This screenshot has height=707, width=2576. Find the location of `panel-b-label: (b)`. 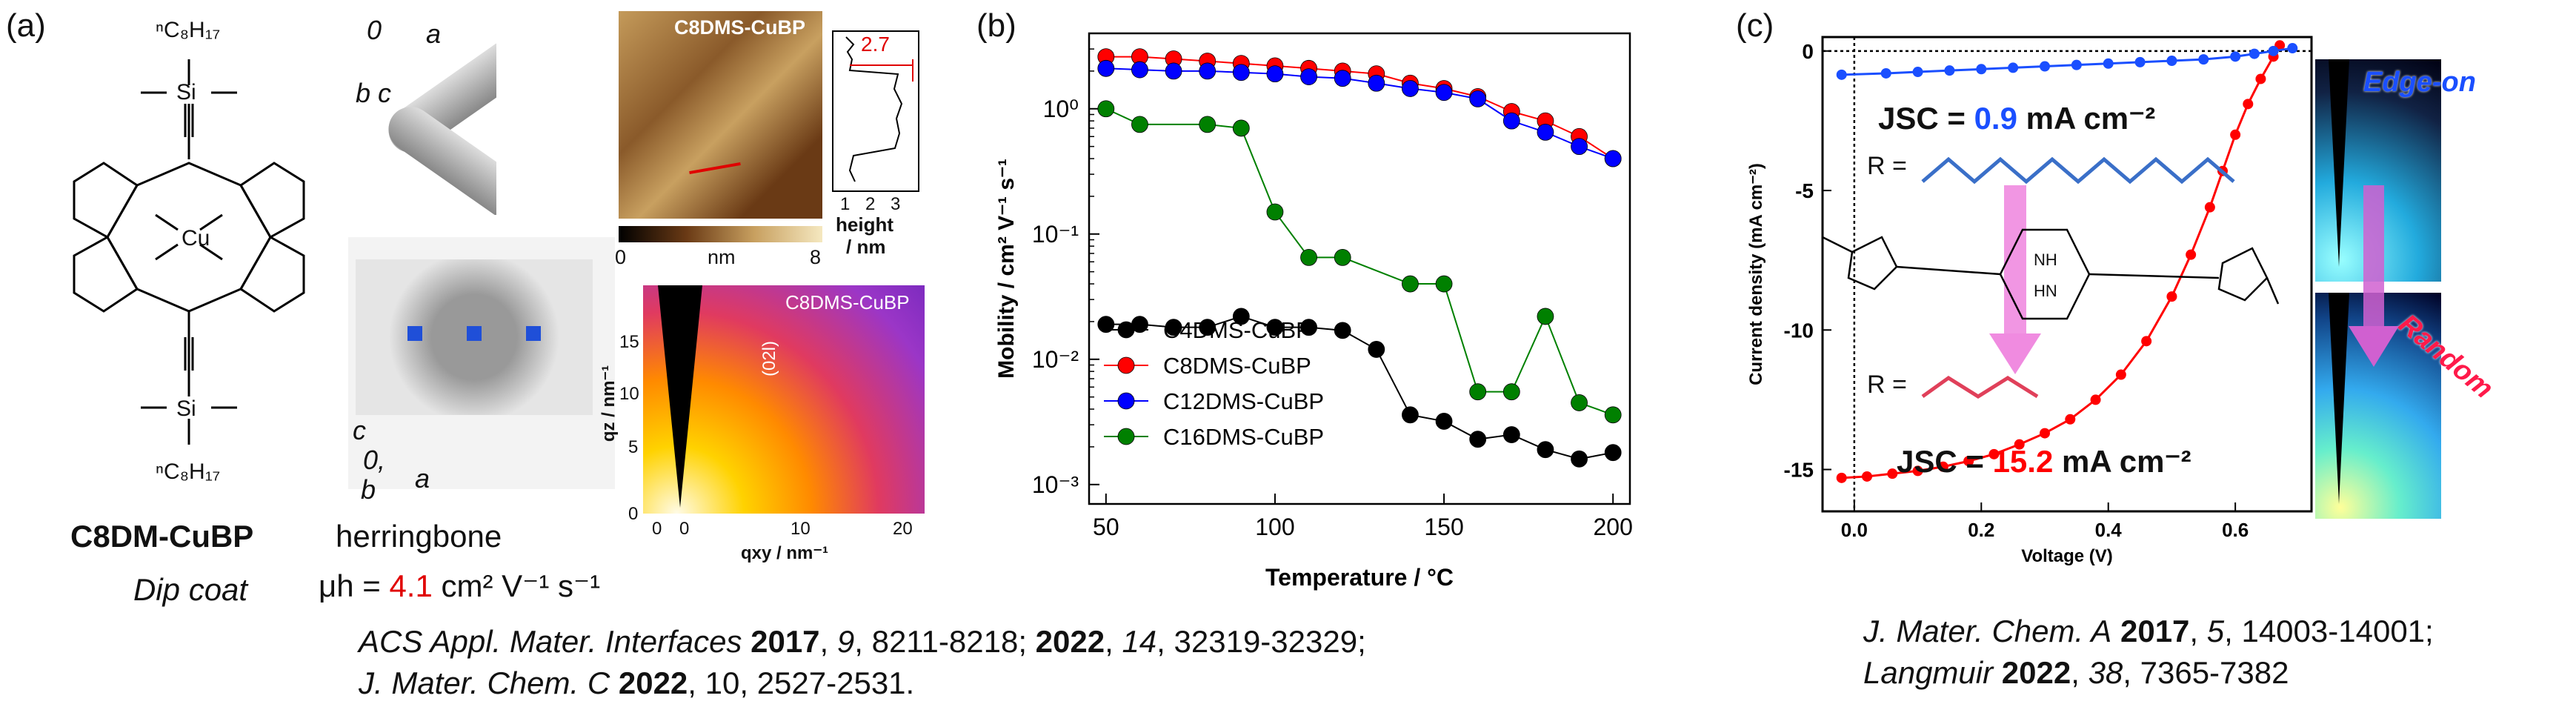

panel-b-label: (b) is located at coordinates (996, 25).